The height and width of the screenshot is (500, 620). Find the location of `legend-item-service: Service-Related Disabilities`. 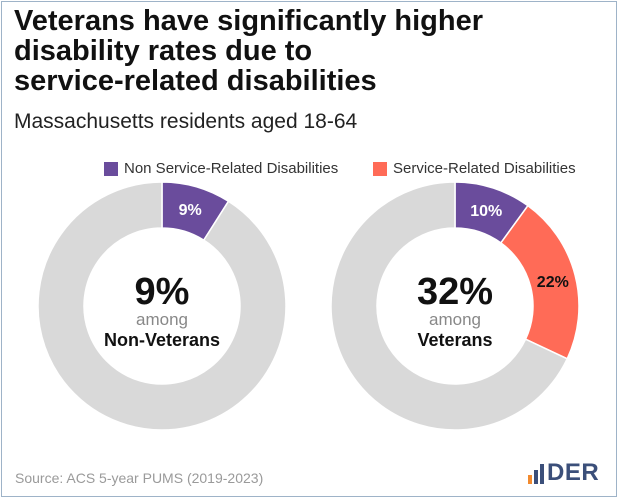

legend-item-service: Service-Related Disabilities is located at coordinates (474, 168).